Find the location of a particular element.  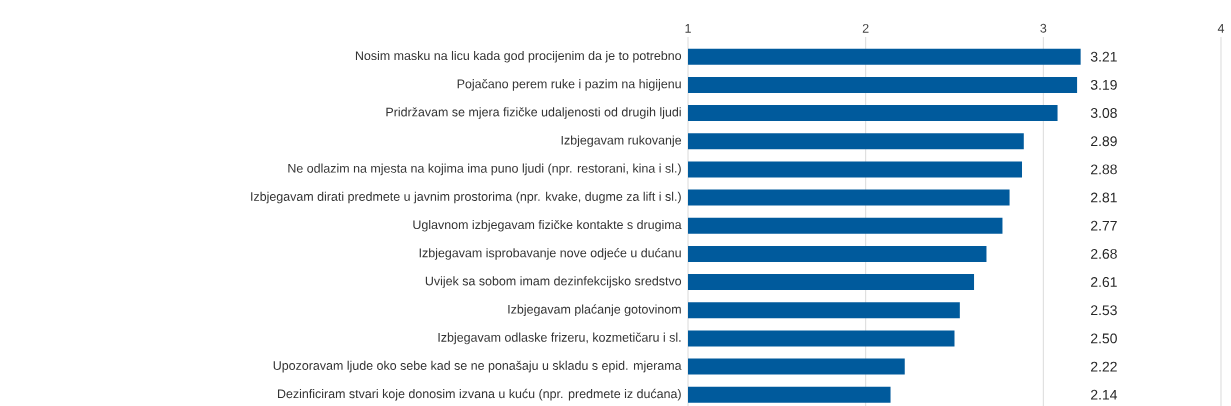

data-label: 3.19 is located at coordinates (1103, 84).